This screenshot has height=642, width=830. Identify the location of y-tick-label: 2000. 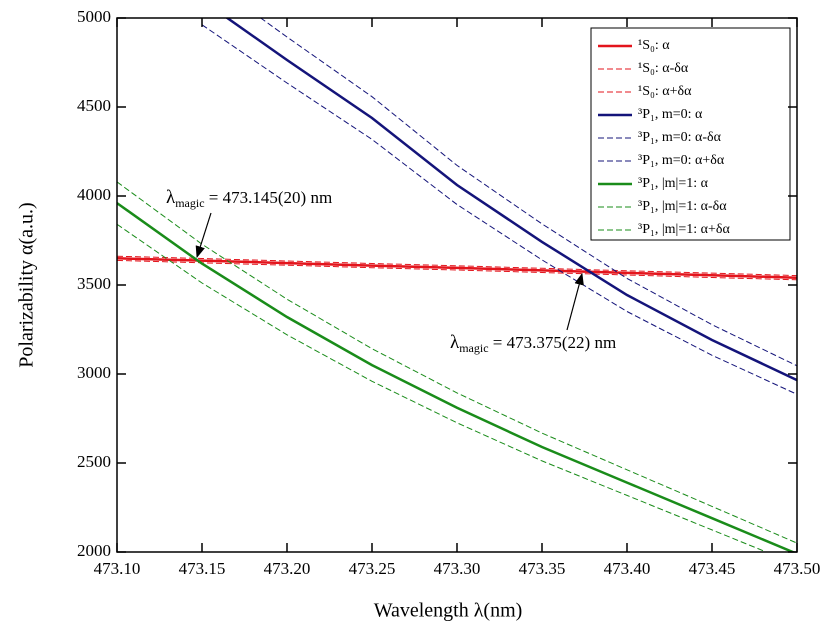
(94, 550).